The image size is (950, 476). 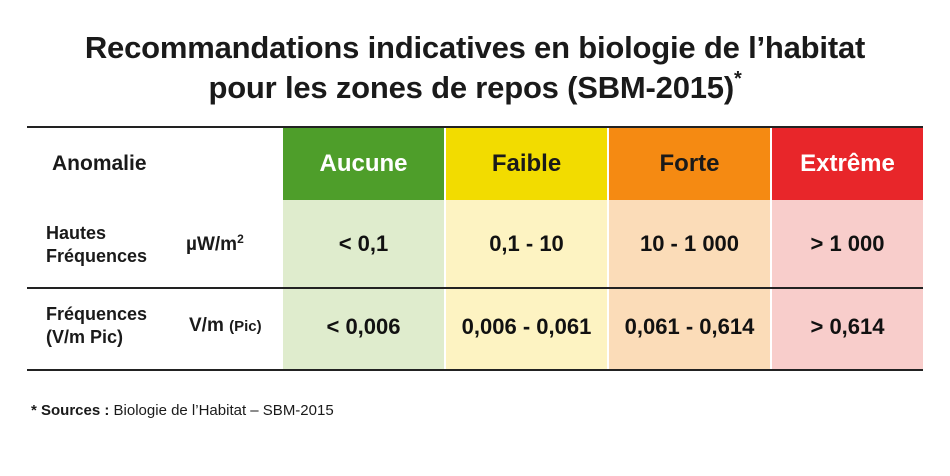 I want to click on row-freq-unit-text: V/m, so click(x=206, y=325).